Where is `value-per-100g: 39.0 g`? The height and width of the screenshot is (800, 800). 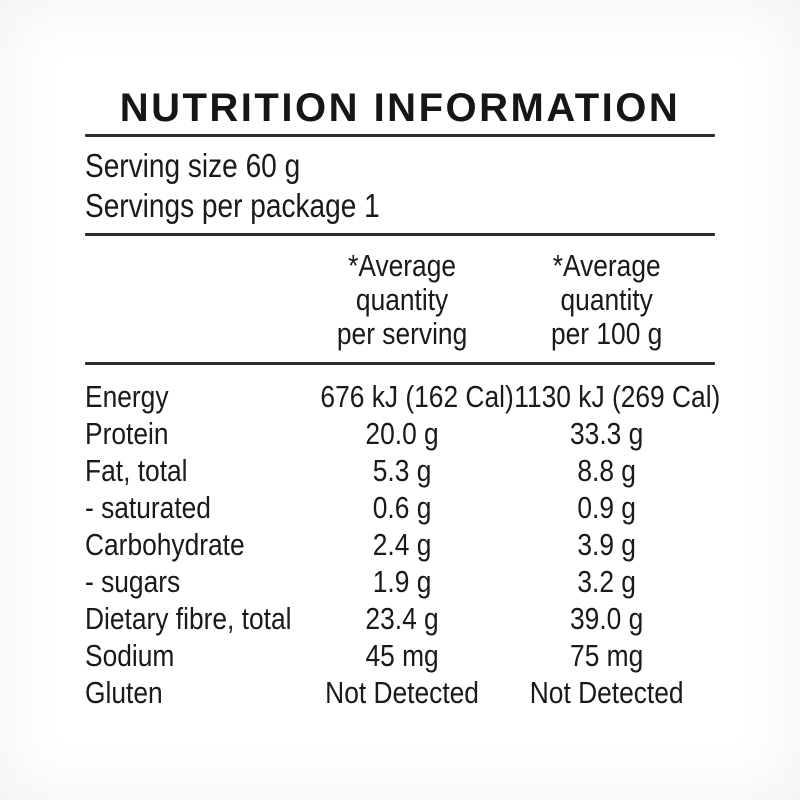
value-per-100g: 39.0 g is located at coordinates (606, 618).